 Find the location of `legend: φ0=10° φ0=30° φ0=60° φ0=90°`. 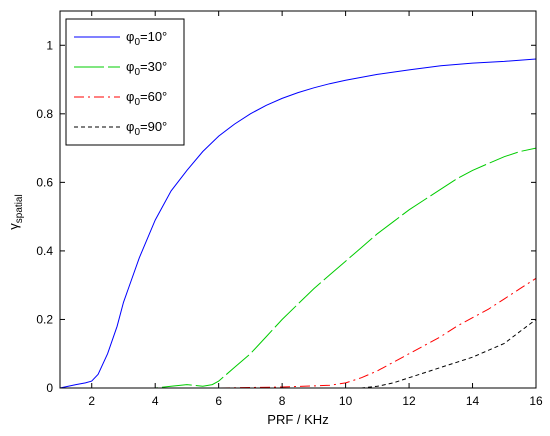

legend: φ0=10° φ0=30° φ0=60° φ0=90° is located at coordinates (125, 82).